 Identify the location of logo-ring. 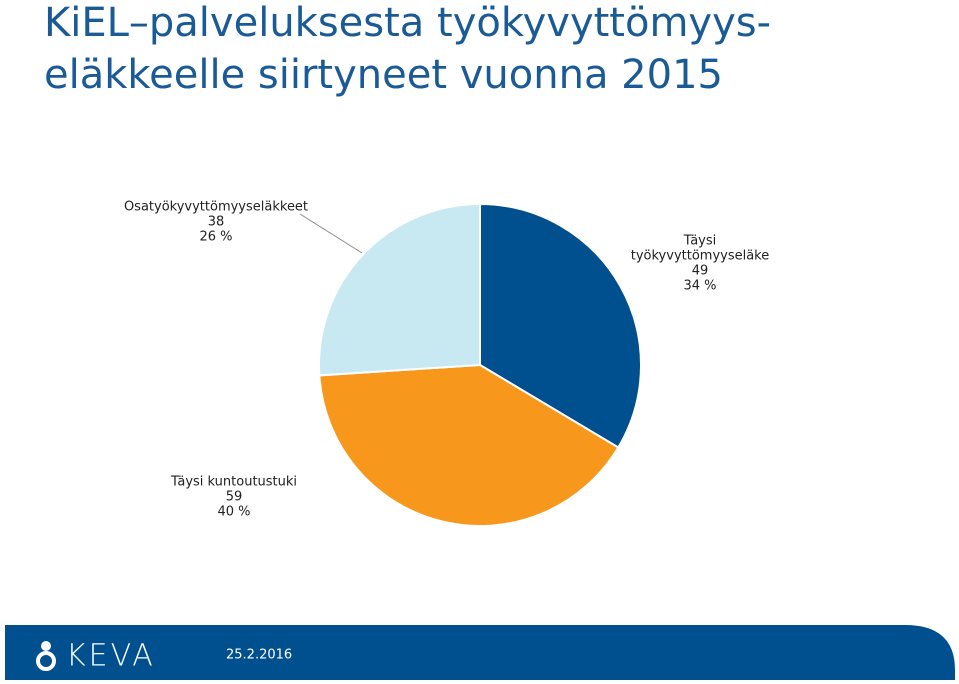
(46, 661).